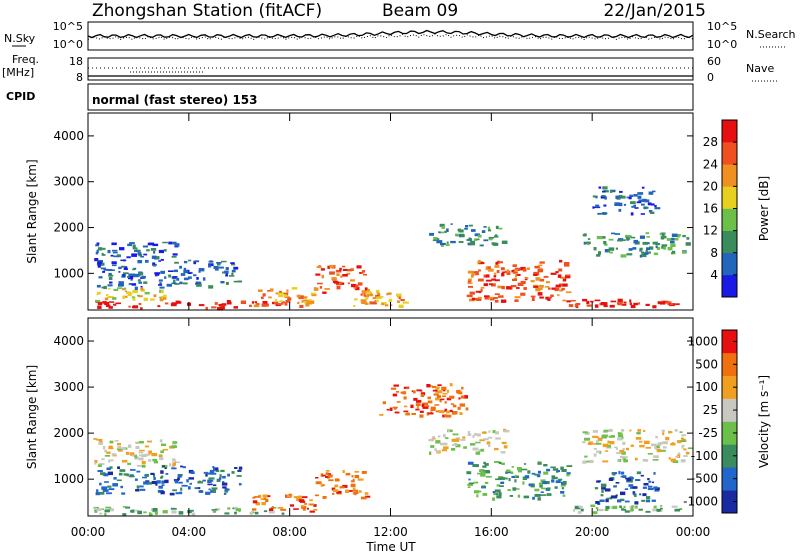 Image resolution: width=800 pixels, height=554 pixels. I want to click on colorbar-tick-label: 4, so click(714, 275).